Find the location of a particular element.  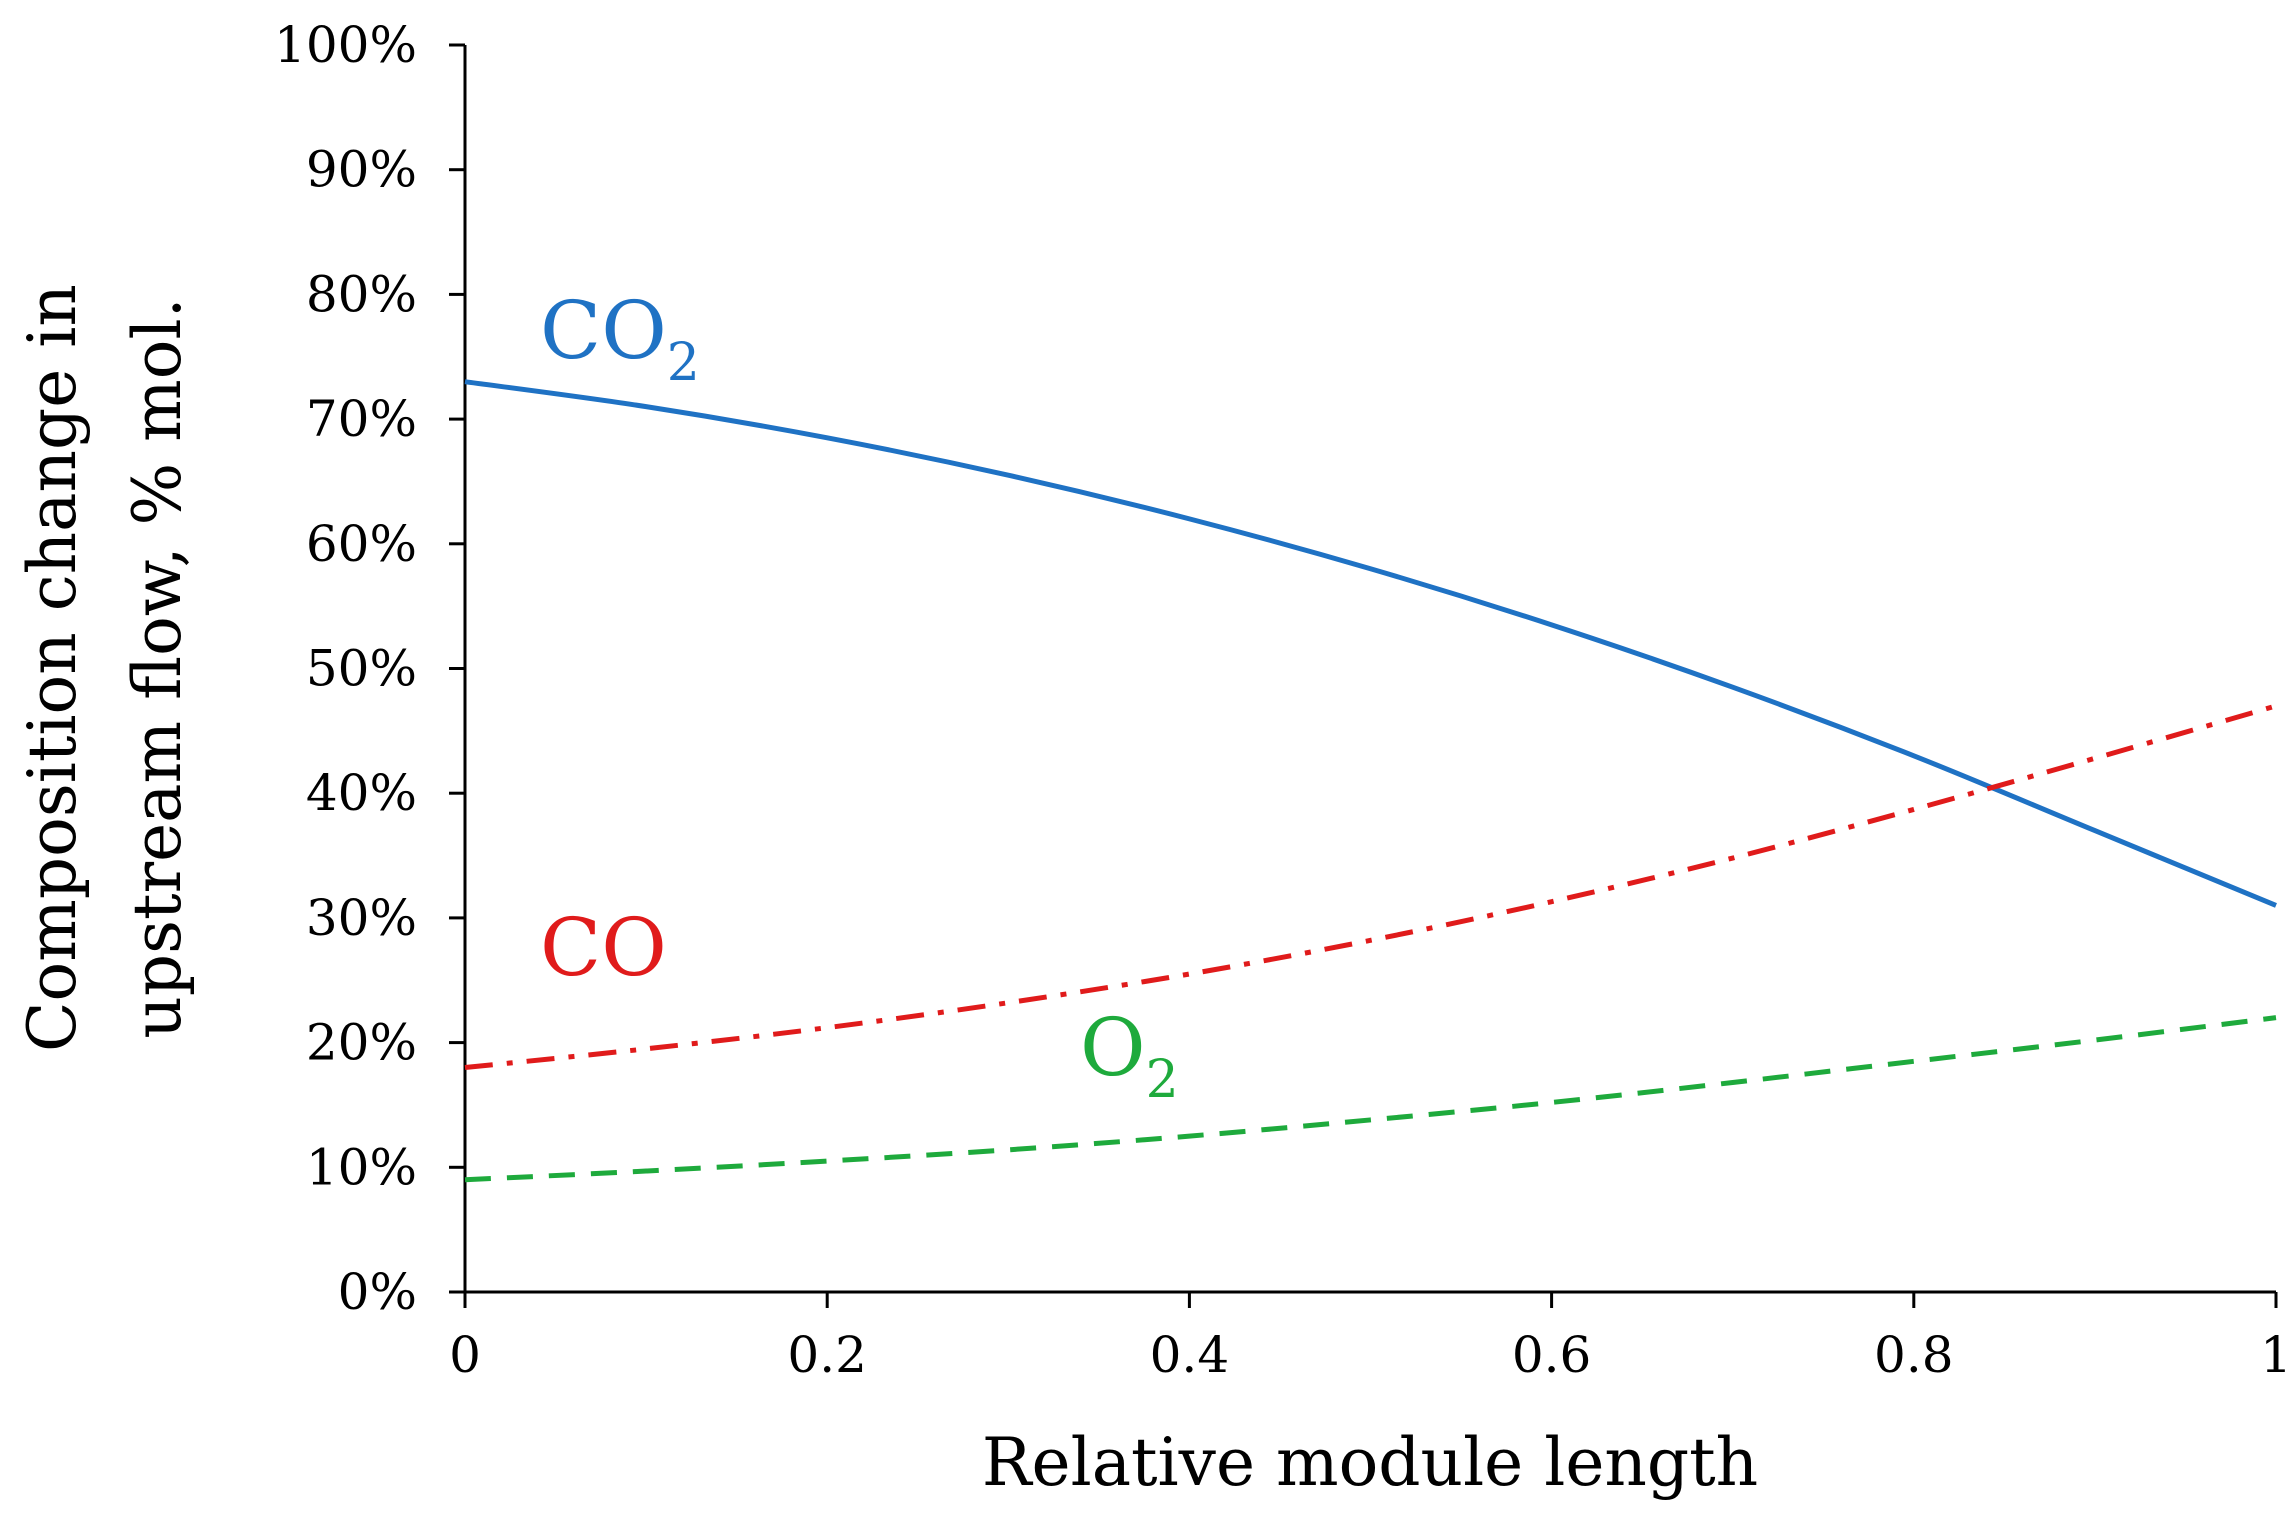

y-tick-label: 40% is located at coordinates (361, 793).